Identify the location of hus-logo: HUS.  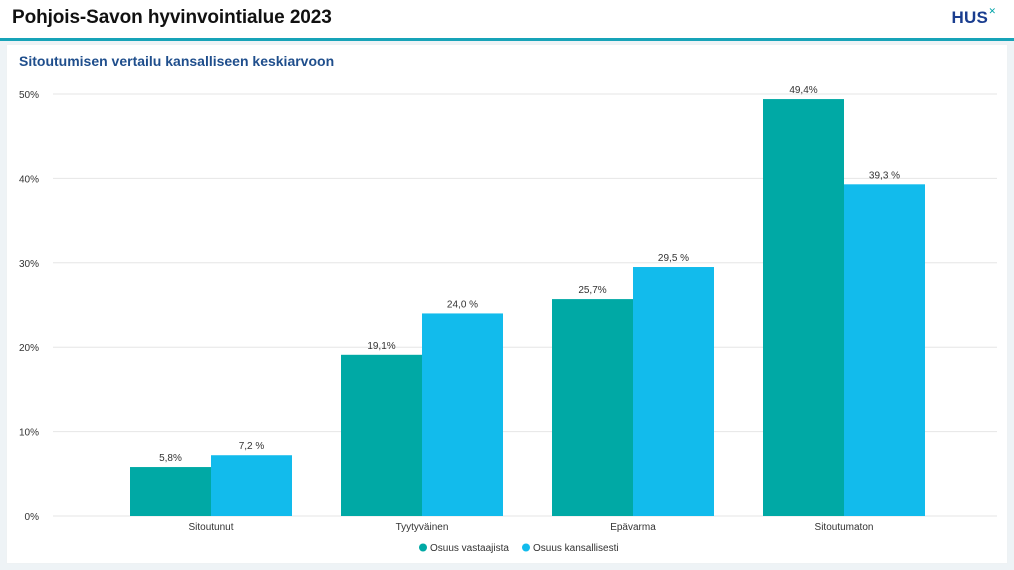
(969, 17).